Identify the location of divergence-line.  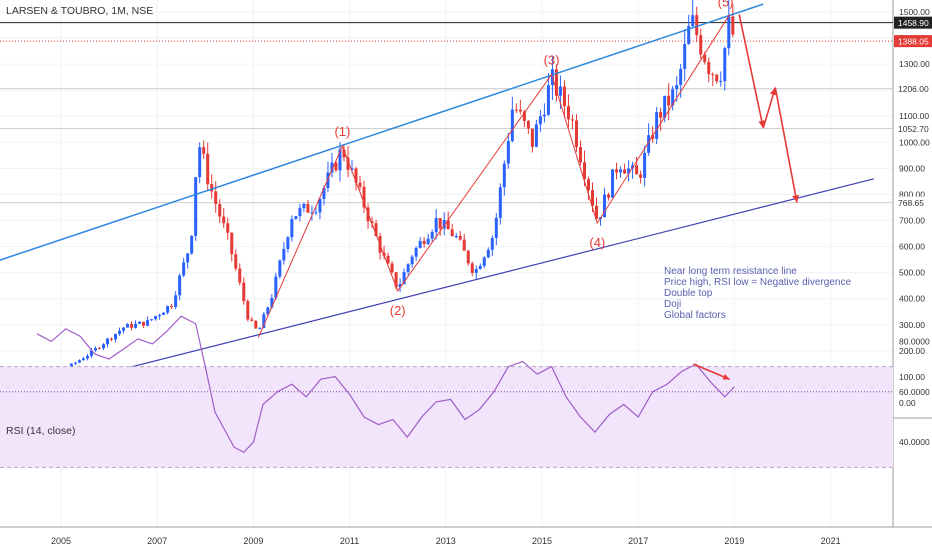
(711, 371).